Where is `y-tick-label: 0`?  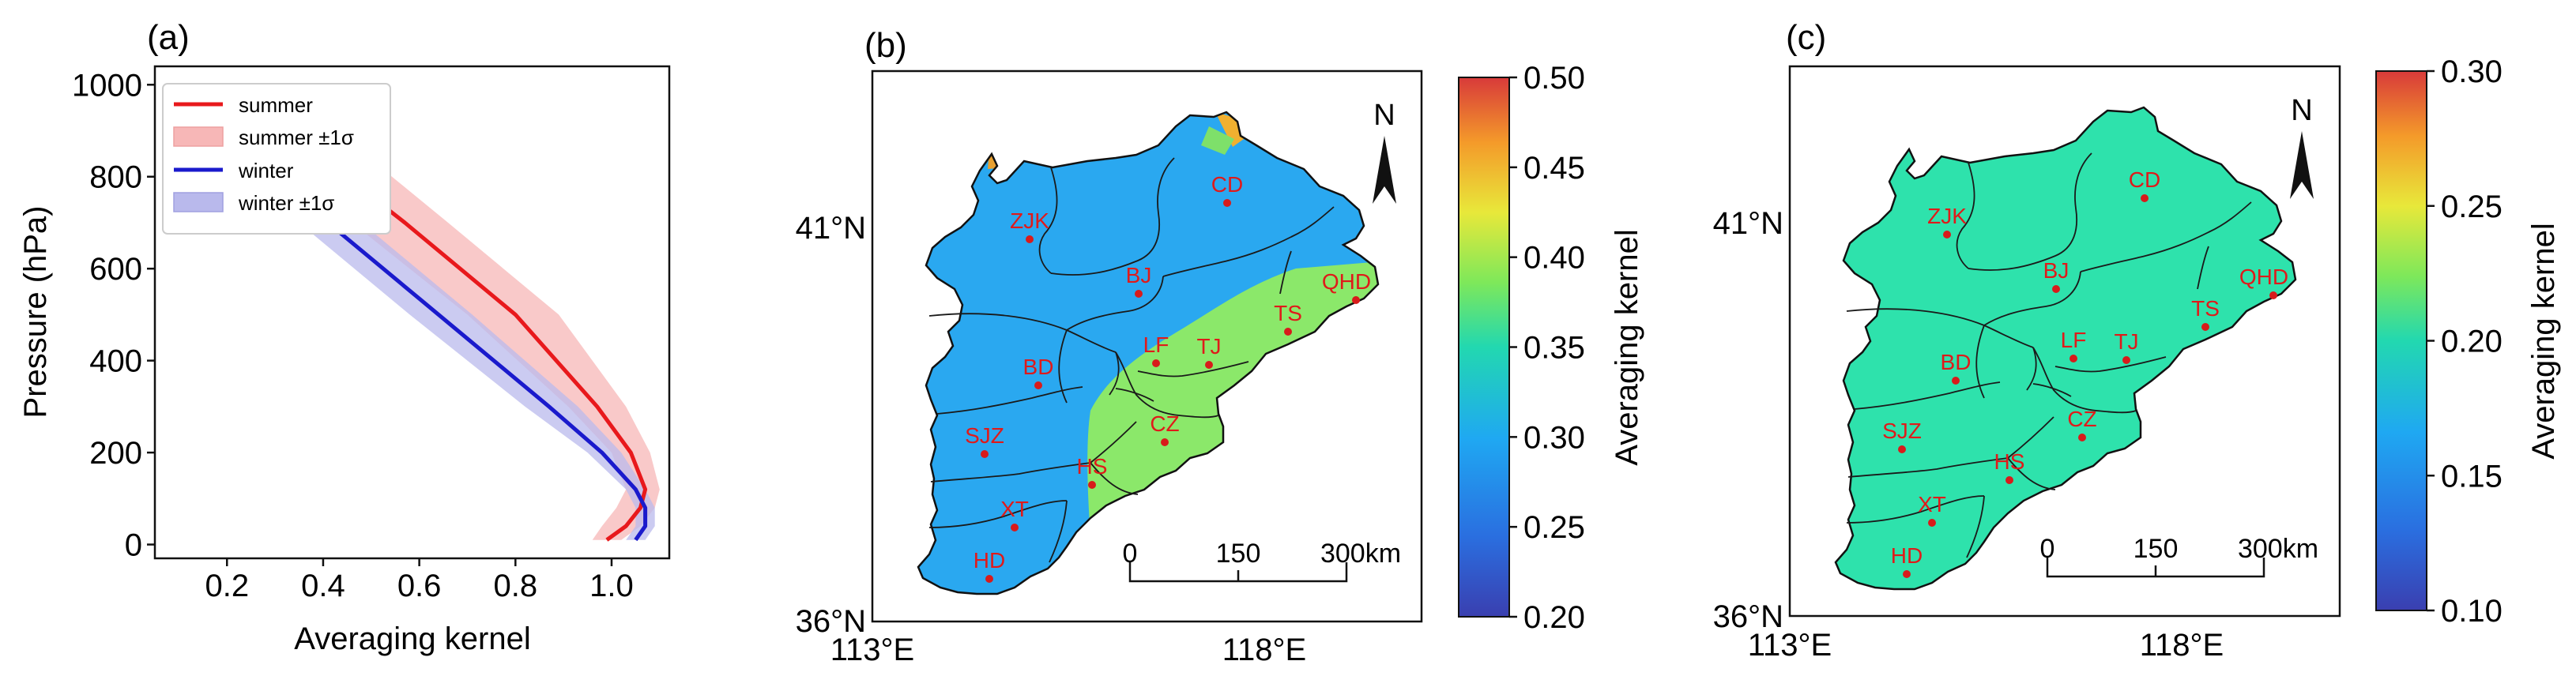 y-tick-label: 0 is located at coordinates (133, 545).